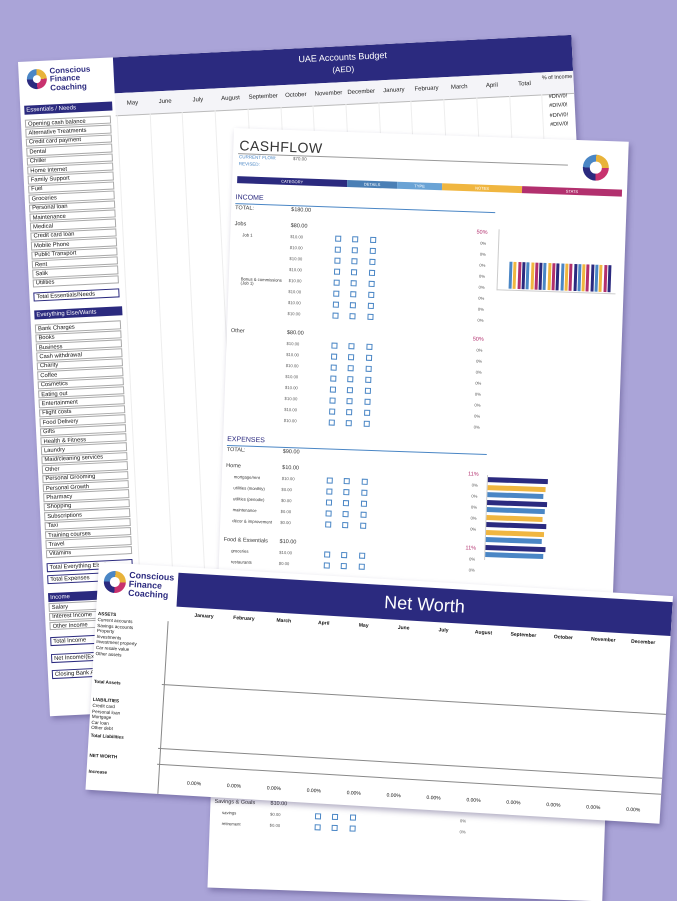 Image resolution: width=677 pixels, height=901 pixels. What do you see at coordinates (244, 510) in the screenshot?
I see `row-label: maintenance` at bounding box center [244, 510].